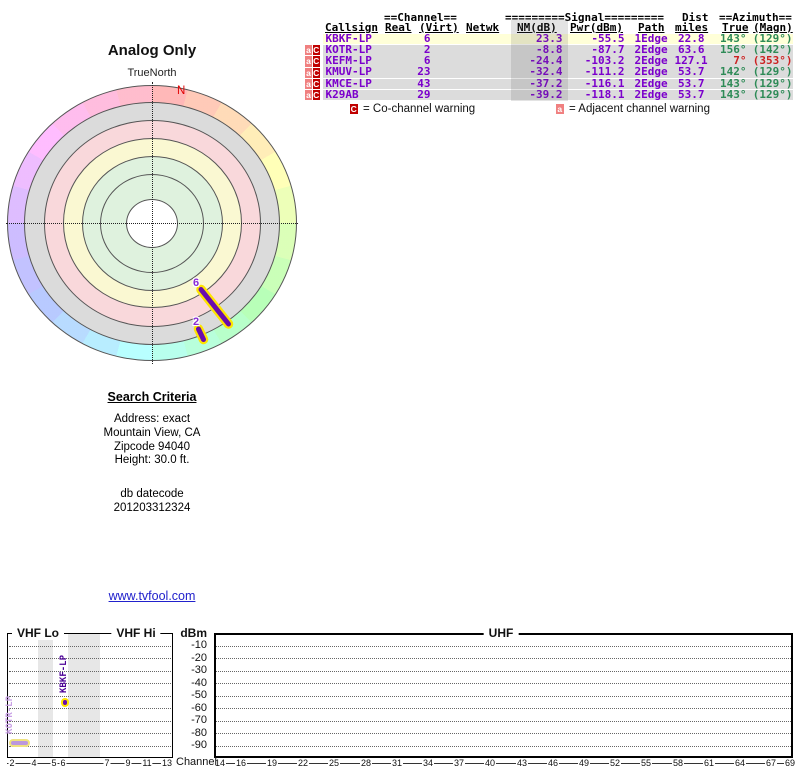 This screenshot has width=800, height=768. I want to click on azimuth-true-cell: 143°, so click(733, 83).